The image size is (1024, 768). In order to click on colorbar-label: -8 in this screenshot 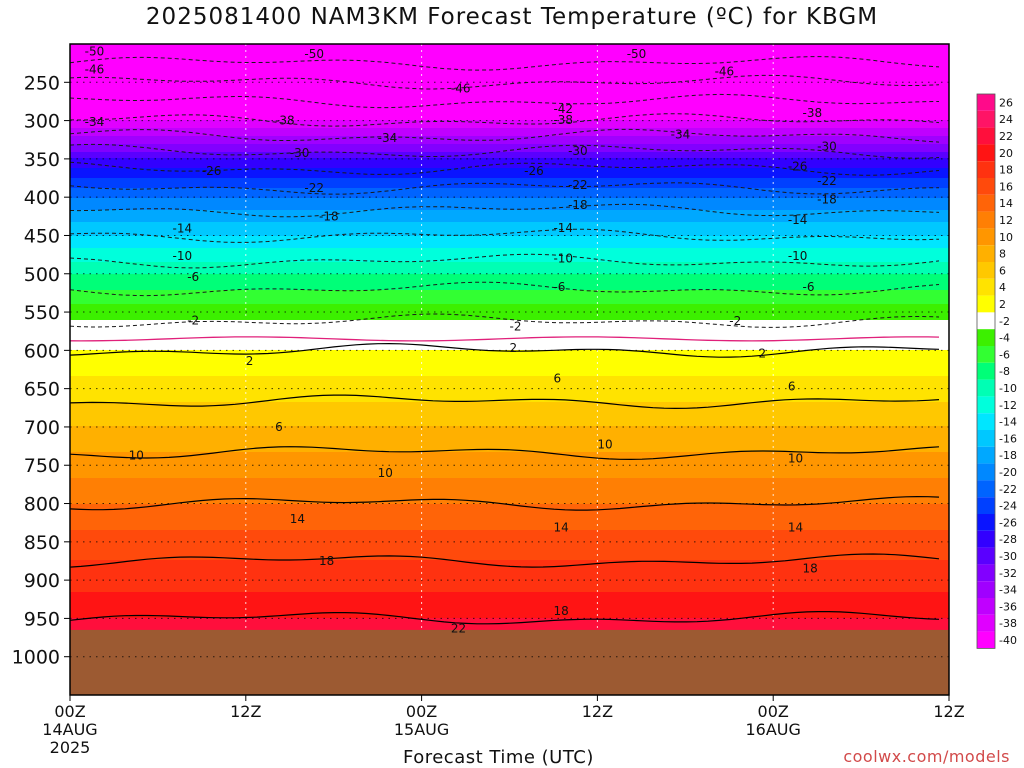, I will do `click(1004, 371)`.